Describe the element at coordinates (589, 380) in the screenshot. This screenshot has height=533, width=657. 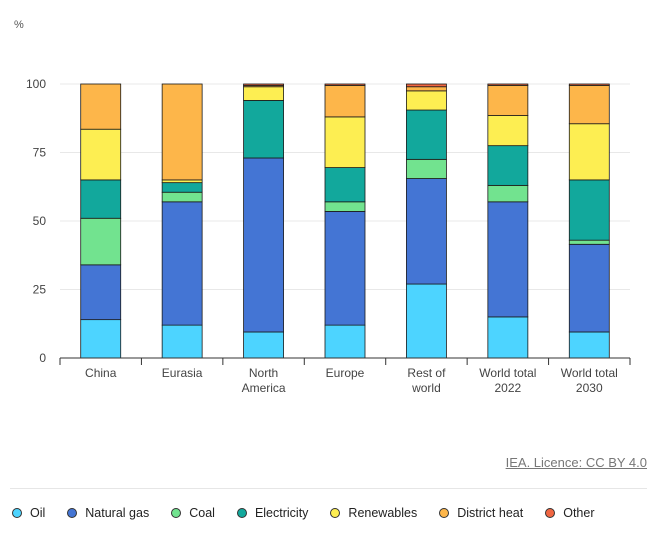
I see `x-tick-label: World total 2030` at that location.